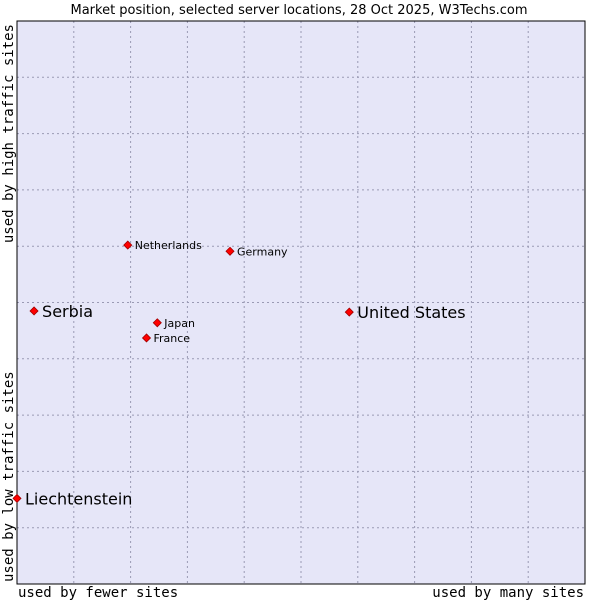  I want to click on x-axis-label-right: used by many sites, so click(508, 592).